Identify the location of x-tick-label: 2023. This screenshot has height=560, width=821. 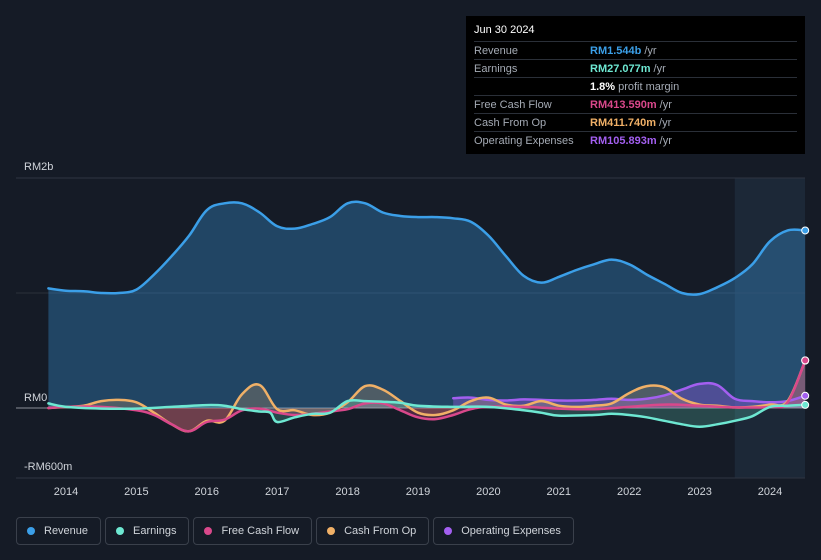
(699, 492).